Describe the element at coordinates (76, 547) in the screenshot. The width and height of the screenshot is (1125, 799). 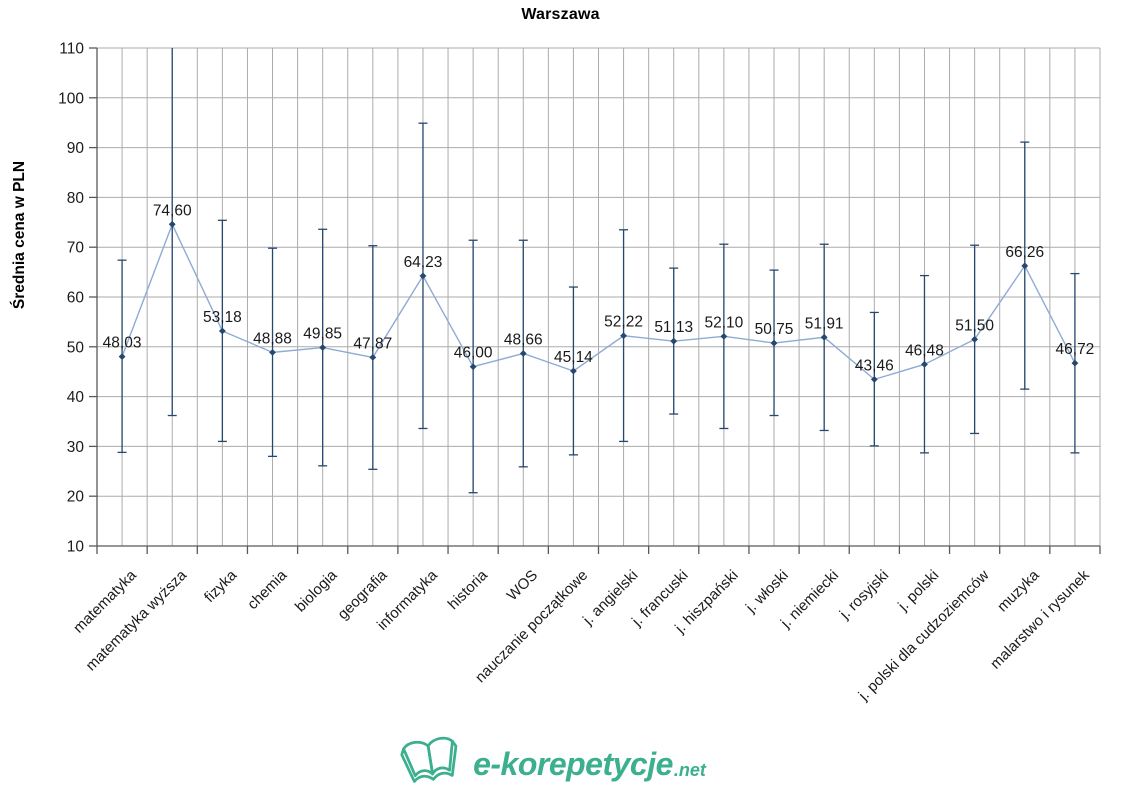
I see `y-tick-label: 10` at that location.